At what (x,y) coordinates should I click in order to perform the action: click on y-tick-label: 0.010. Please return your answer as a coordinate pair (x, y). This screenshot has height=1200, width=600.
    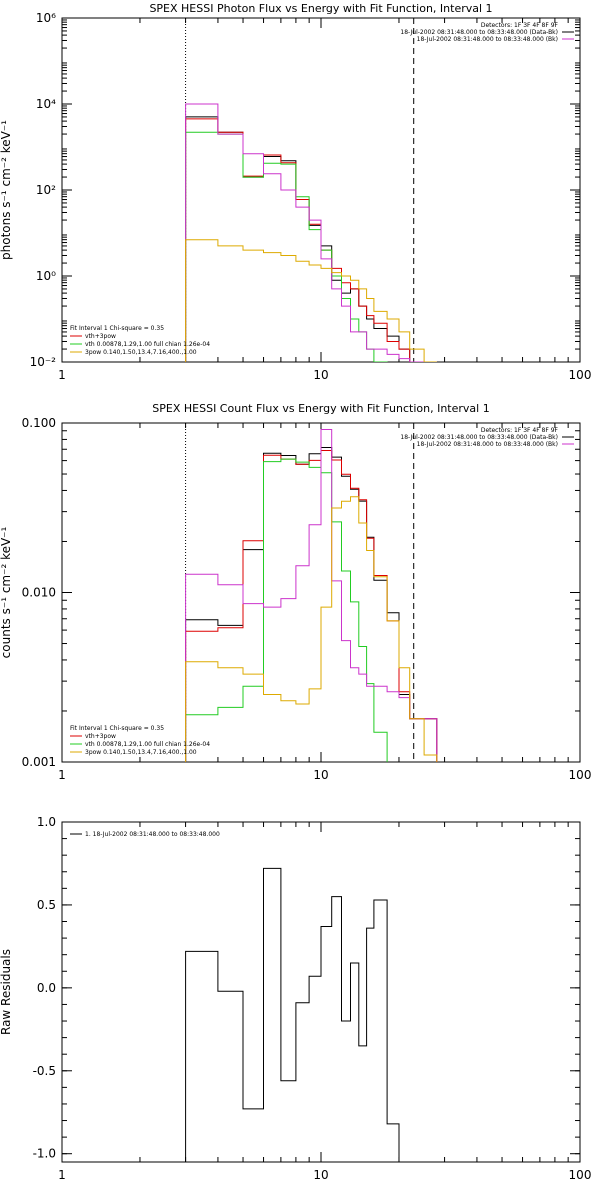
    Looking at the image, I should click on (39, 593).